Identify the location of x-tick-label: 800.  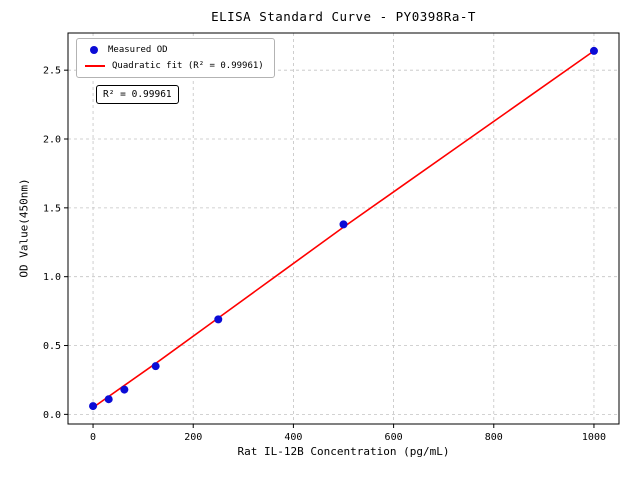
(494, 437).